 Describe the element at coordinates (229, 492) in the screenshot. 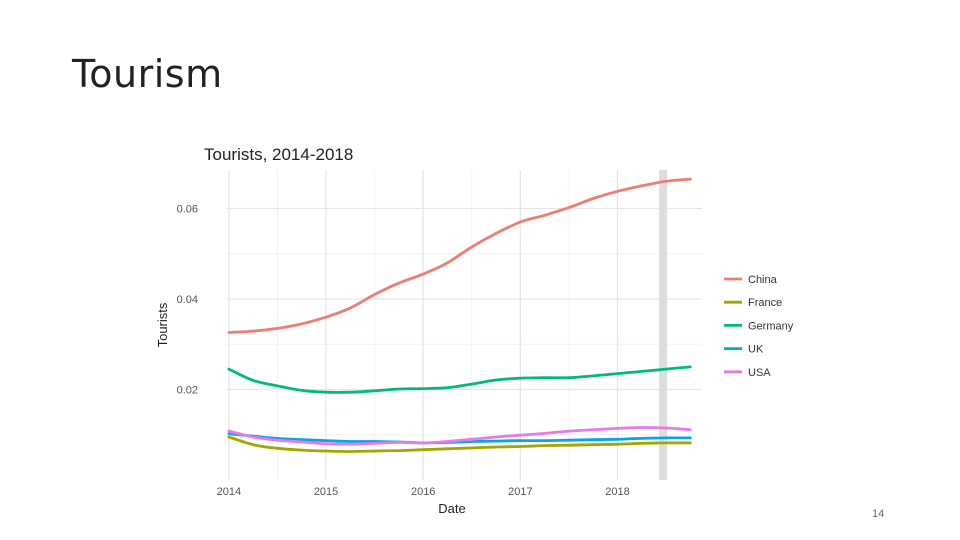

I see `x-tick-label: 2014` at that location.